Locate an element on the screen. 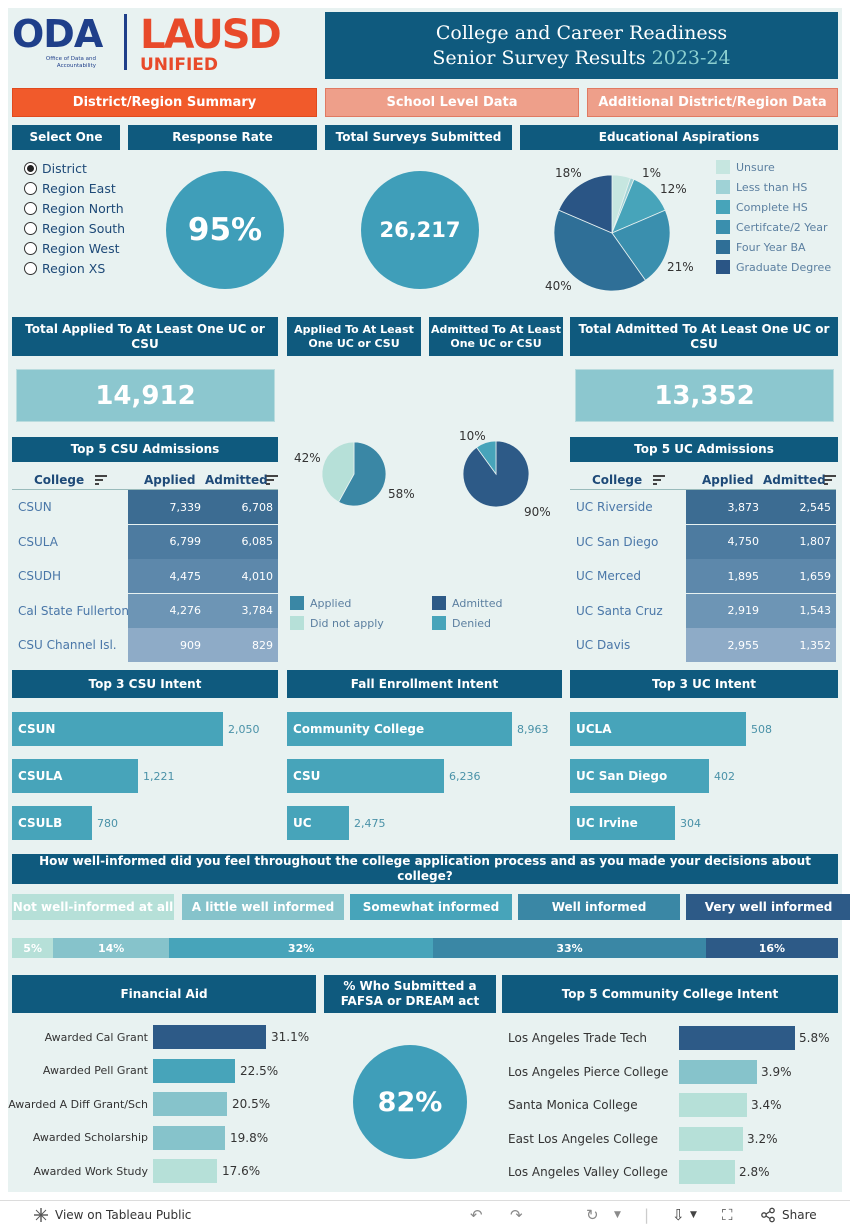 The height and width of the screenshot is (1227, 850). financial-aid-value: 17.6% is located at coordinates (241, 1171).